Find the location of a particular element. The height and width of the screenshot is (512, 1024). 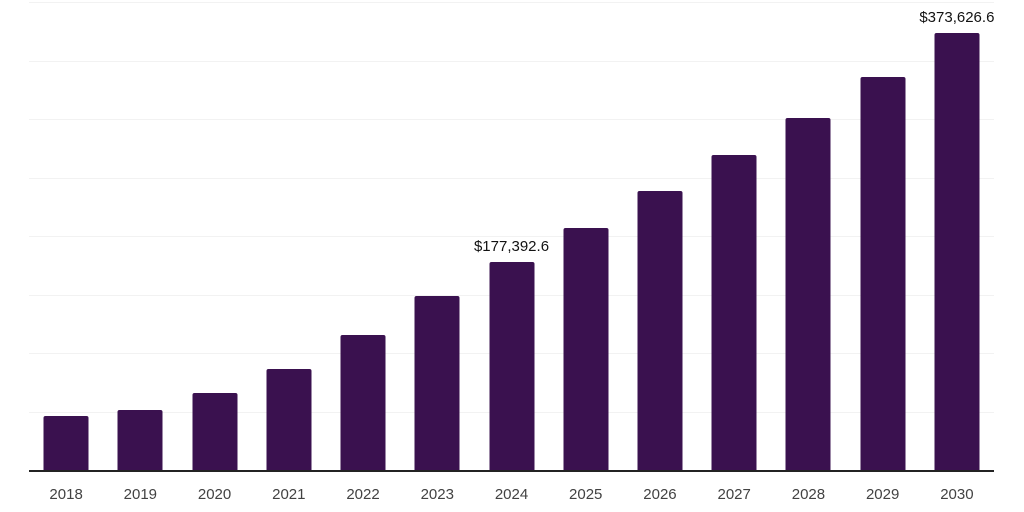

x-tick-label-2024: 2024 is located at coordinates (511, 494).